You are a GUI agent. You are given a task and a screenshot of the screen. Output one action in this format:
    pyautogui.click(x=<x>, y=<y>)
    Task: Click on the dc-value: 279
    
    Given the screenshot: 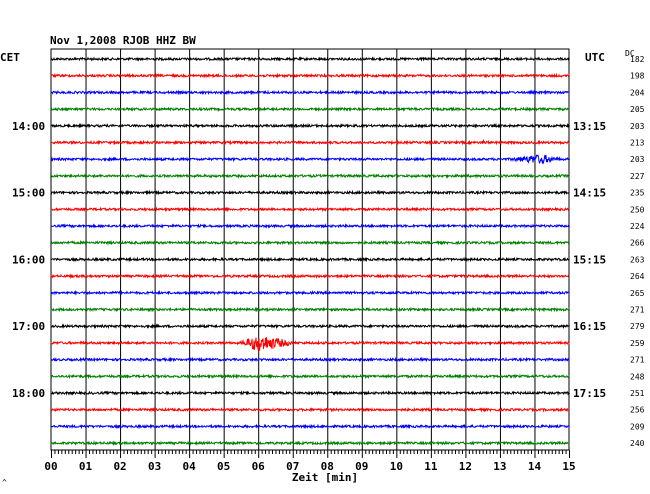 What is the action you would take?
    pyautogui.click(x=637, y=326)
    